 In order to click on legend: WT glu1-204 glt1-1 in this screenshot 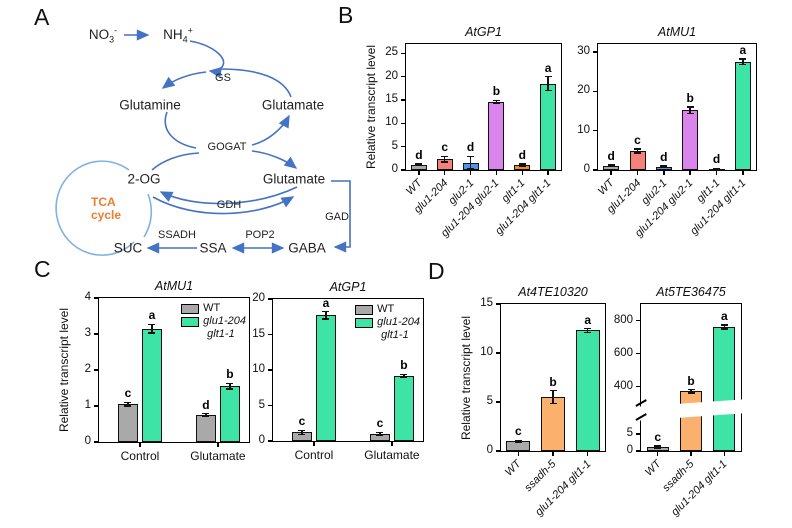, I will do `click(387, 322)`.